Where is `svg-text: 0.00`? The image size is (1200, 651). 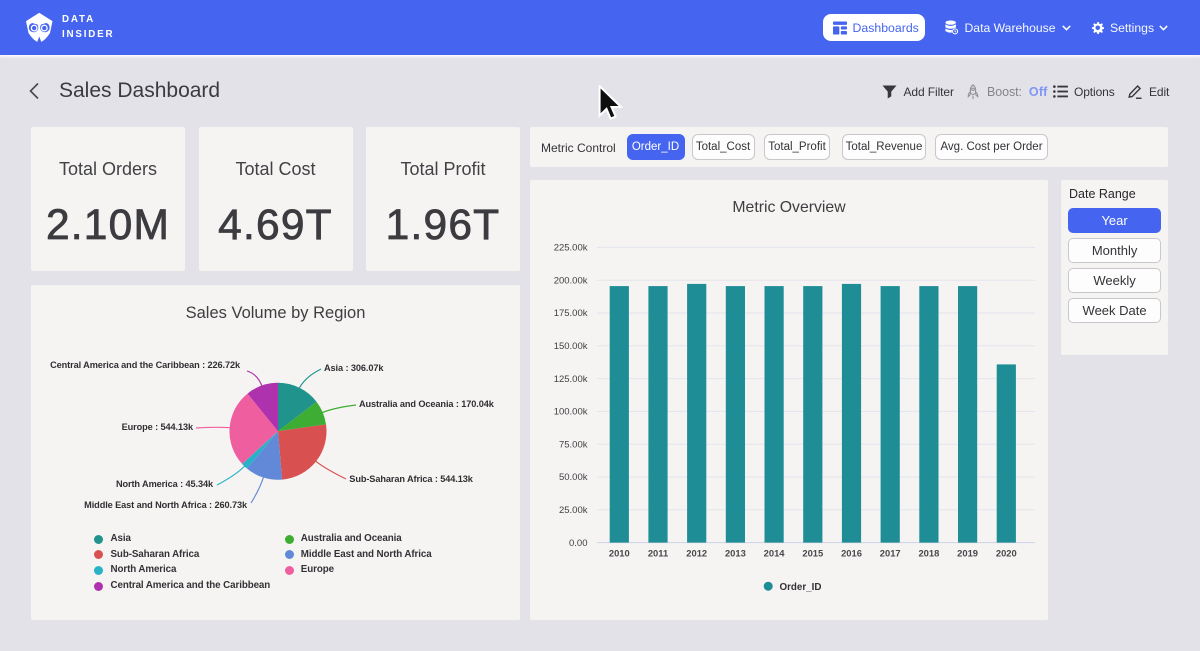 svg-text: 0.00 is located at coordinates (578, 543).